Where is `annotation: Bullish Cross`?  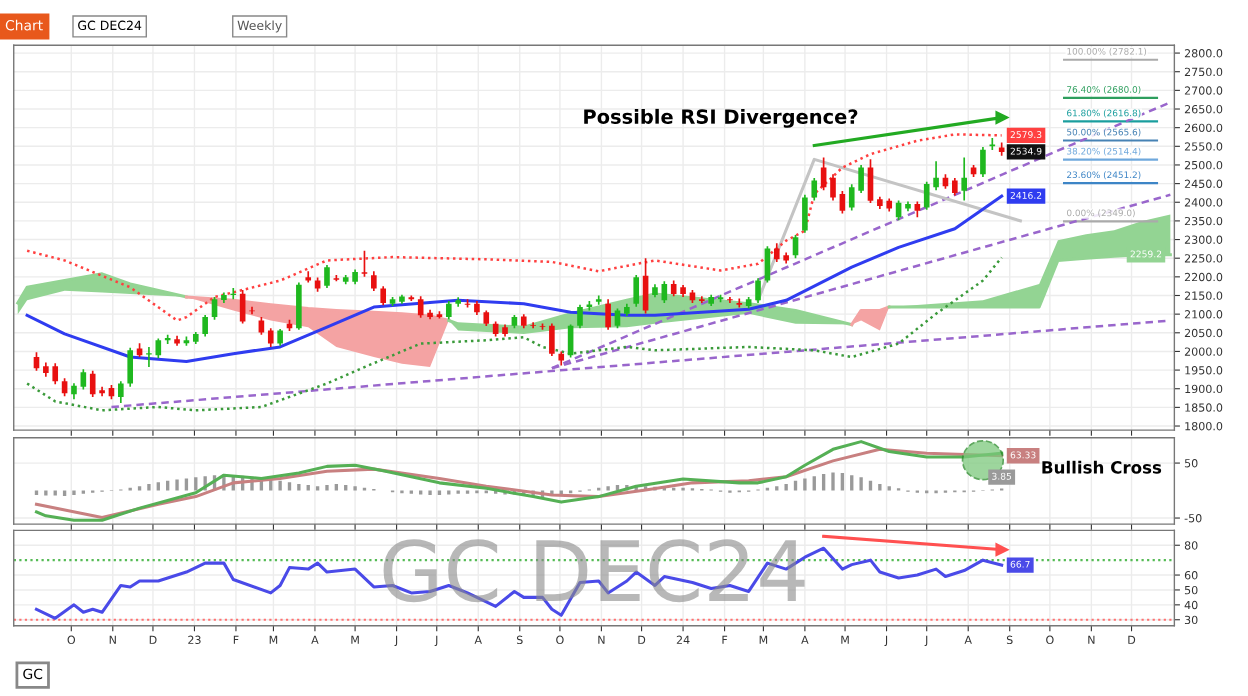 annotation: Bullish Cross is located at coordinates (1102, 467).